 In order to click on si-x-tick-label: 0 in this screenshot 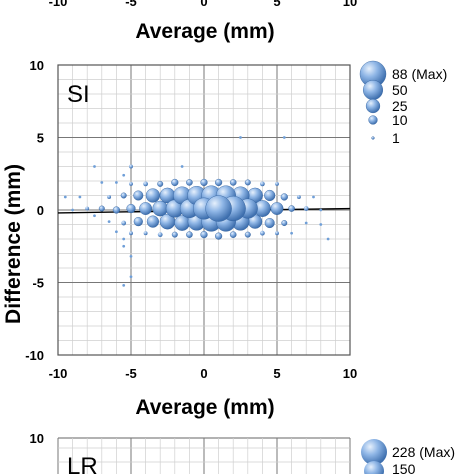, I will do `click(203, 373)`.